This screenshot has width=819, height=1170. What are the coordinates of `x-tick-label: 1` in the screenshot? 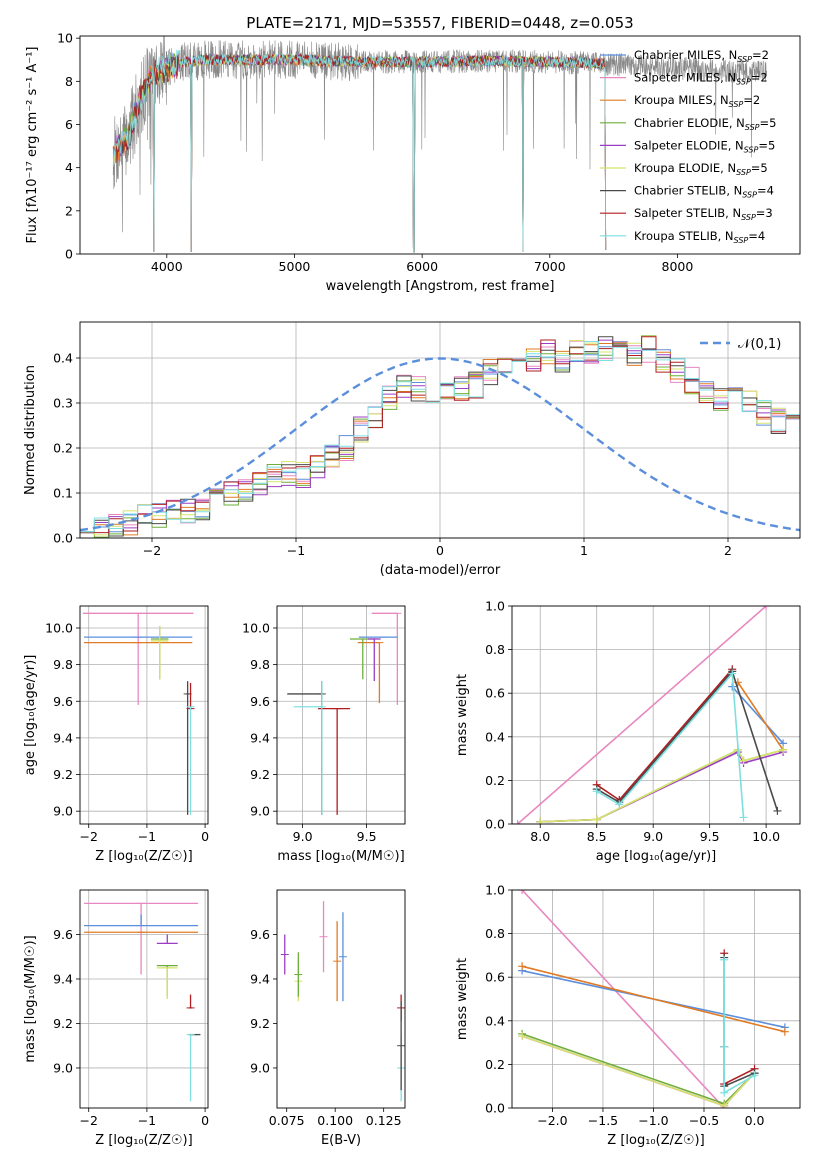 It's located at (584, 550).